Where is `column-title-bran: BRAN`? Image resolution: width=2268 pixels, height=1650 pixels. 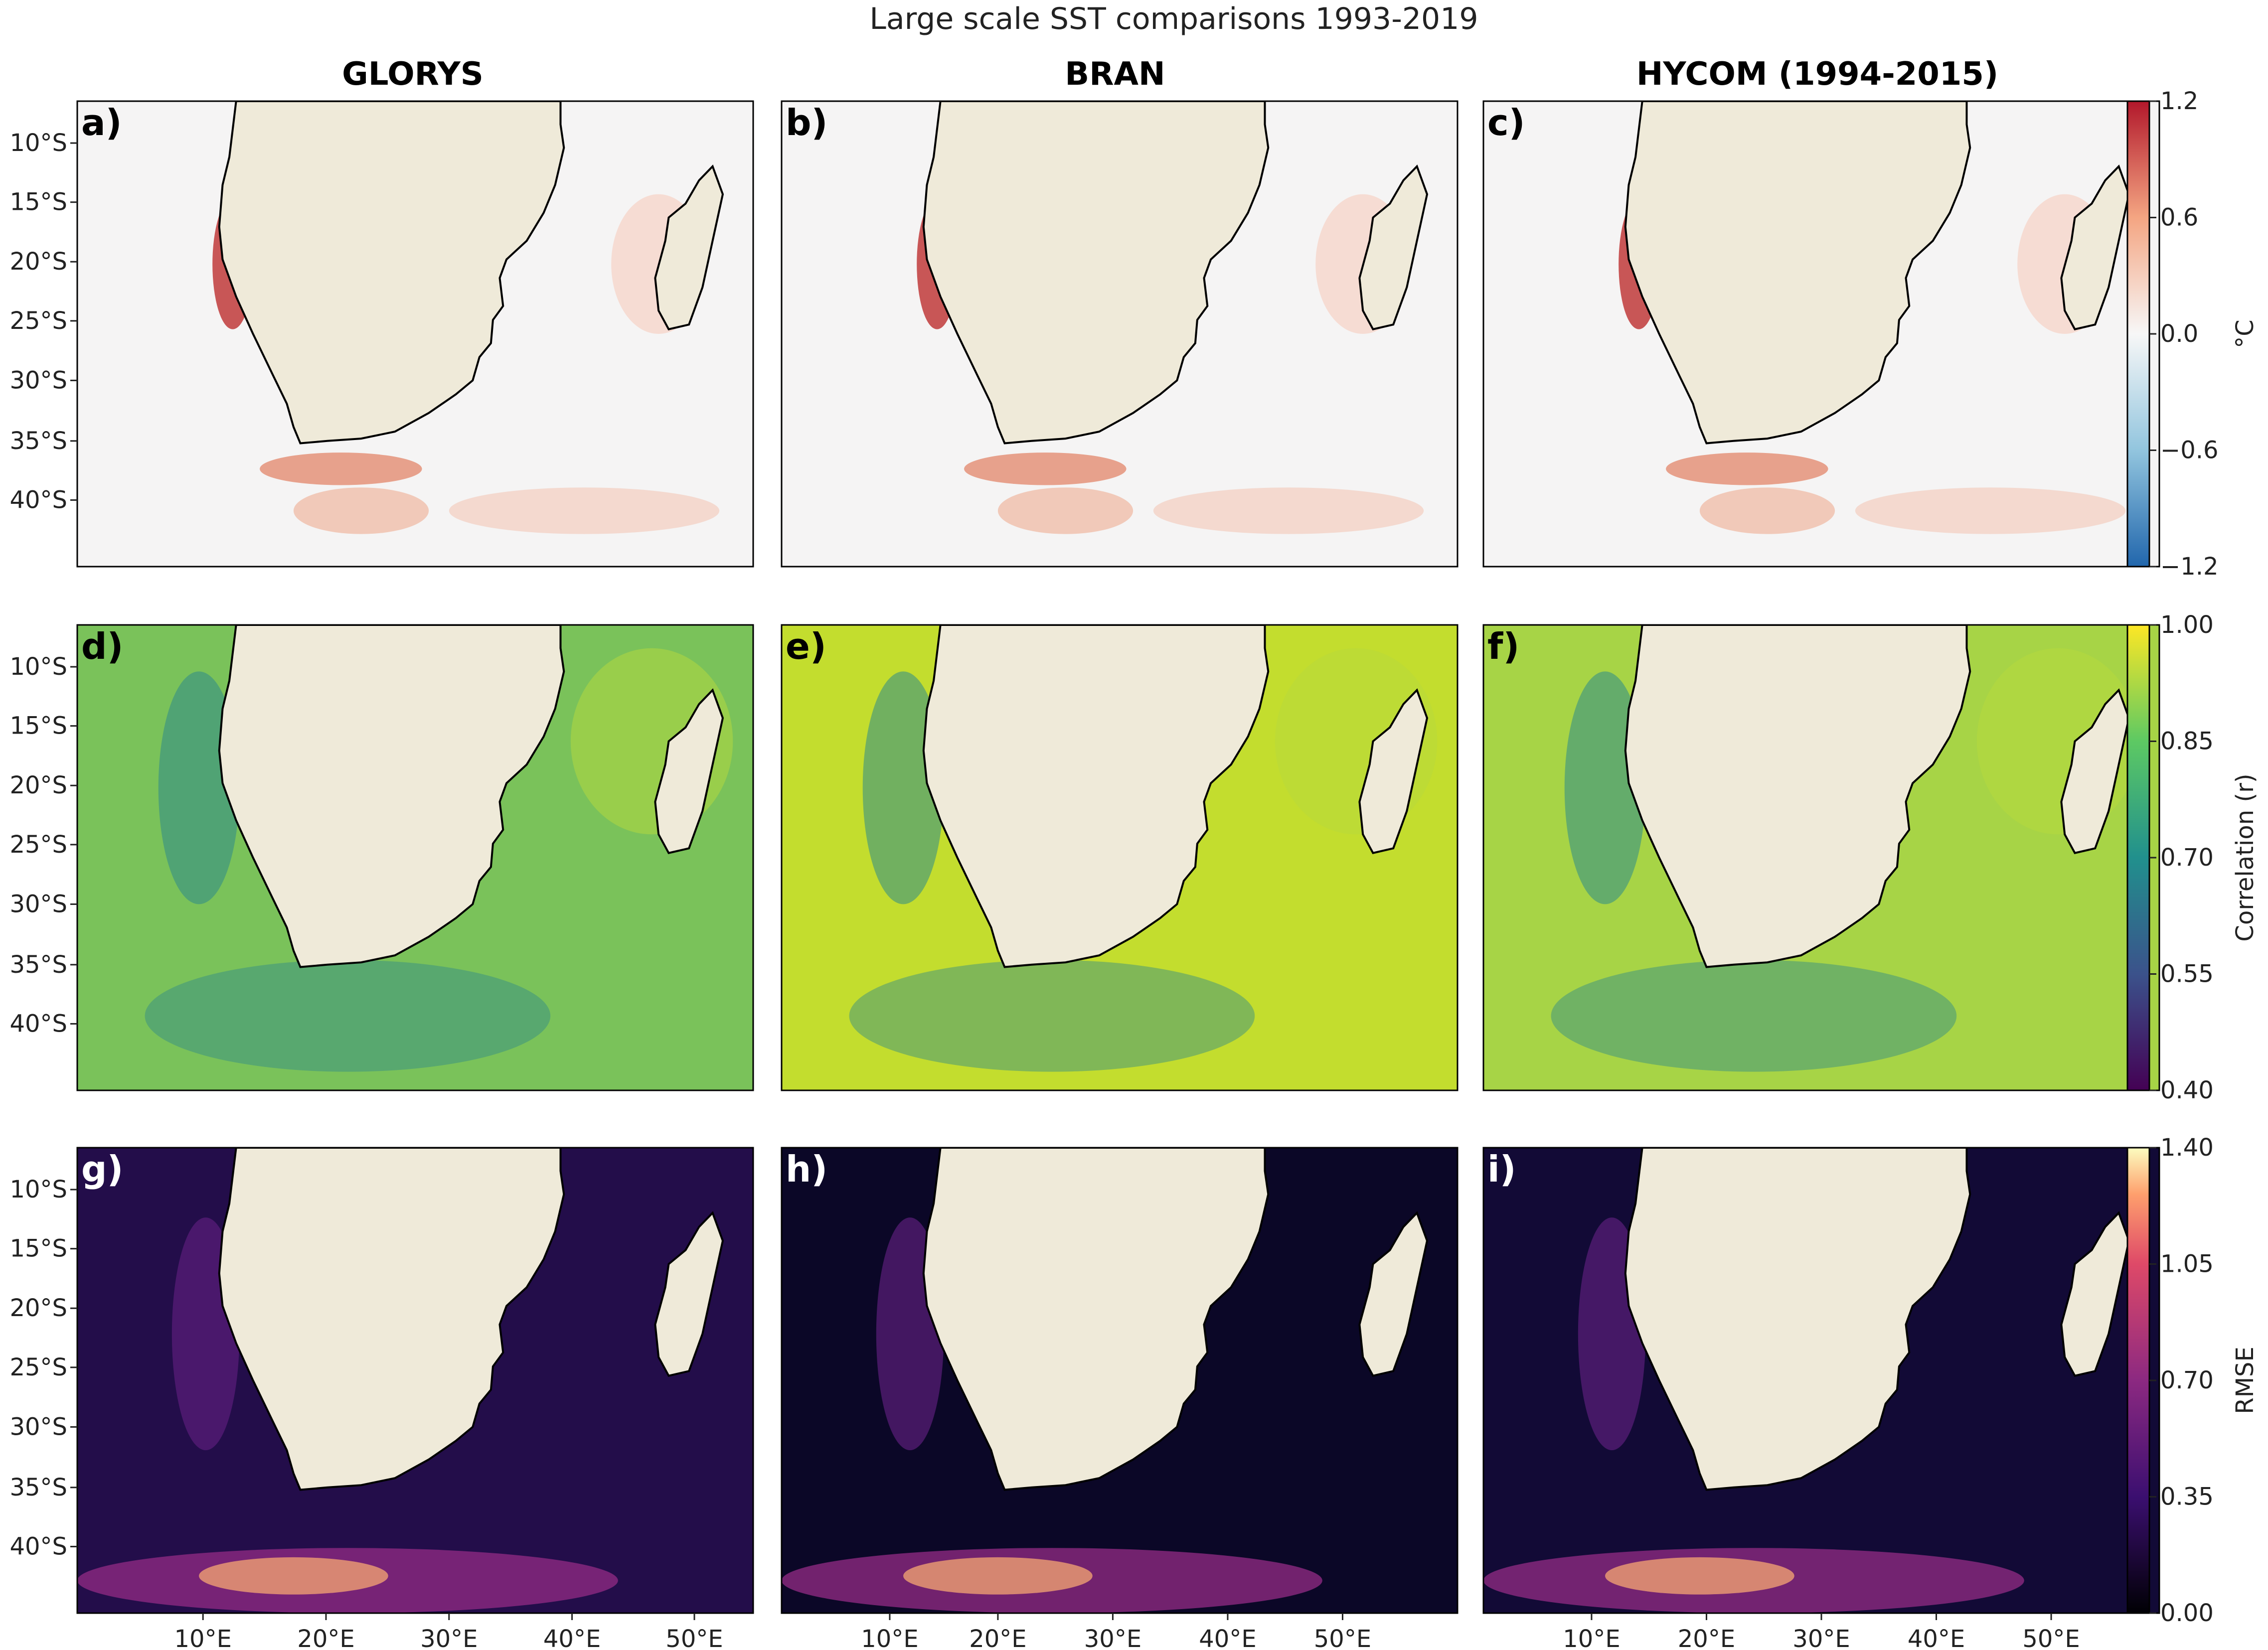
column-title-bran: BRAN is located at coordinates (1115, 74).